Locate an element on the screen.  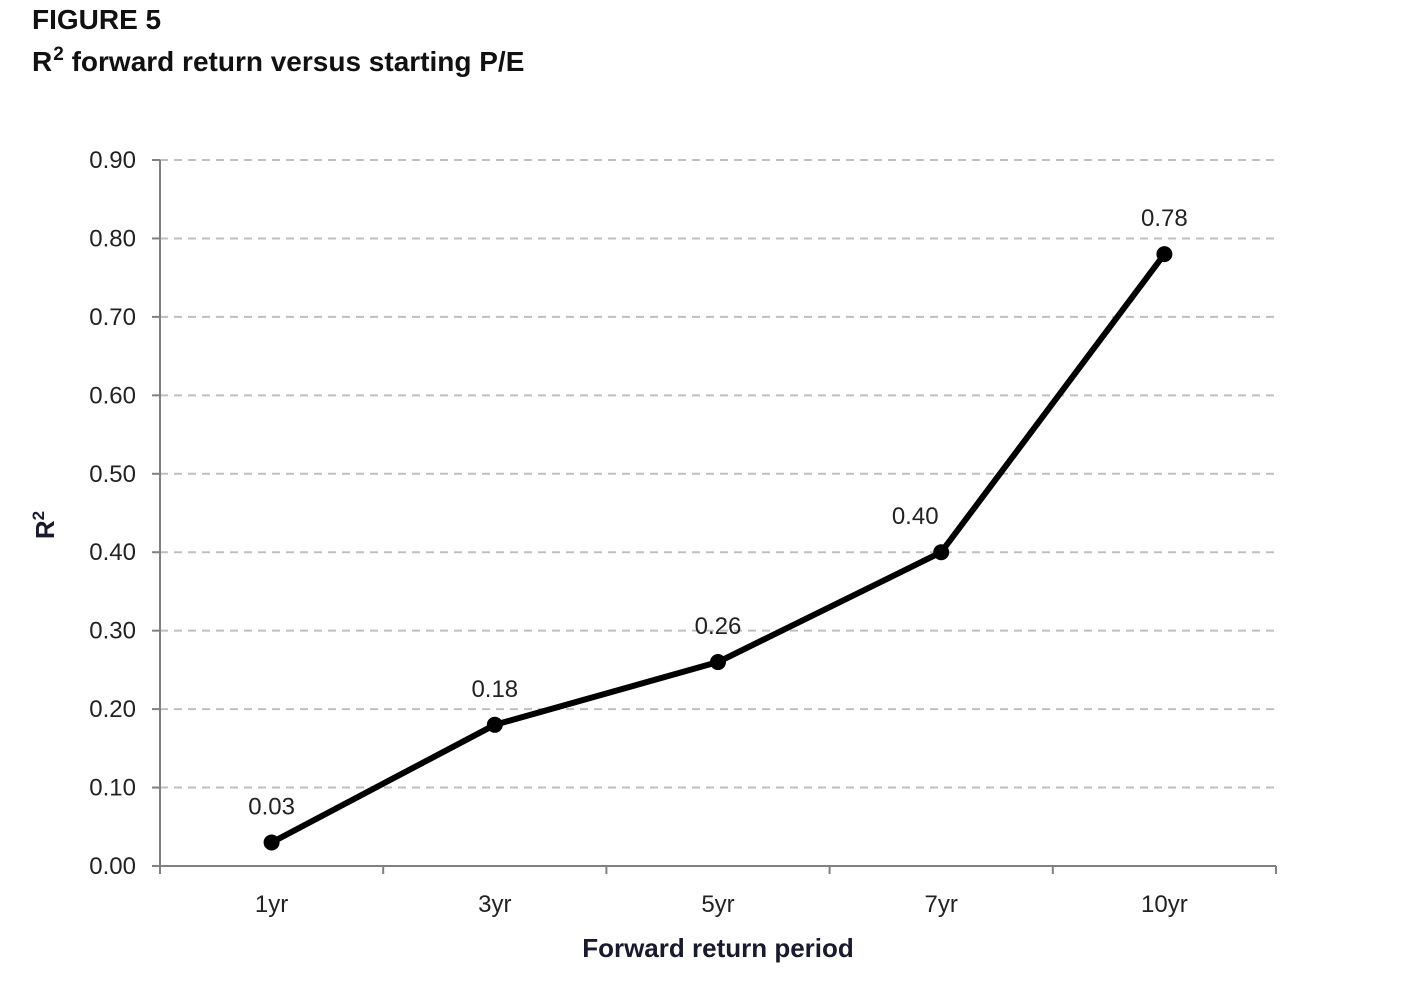
y-tick-label: 0.40 is located at coordinates (112, 552).